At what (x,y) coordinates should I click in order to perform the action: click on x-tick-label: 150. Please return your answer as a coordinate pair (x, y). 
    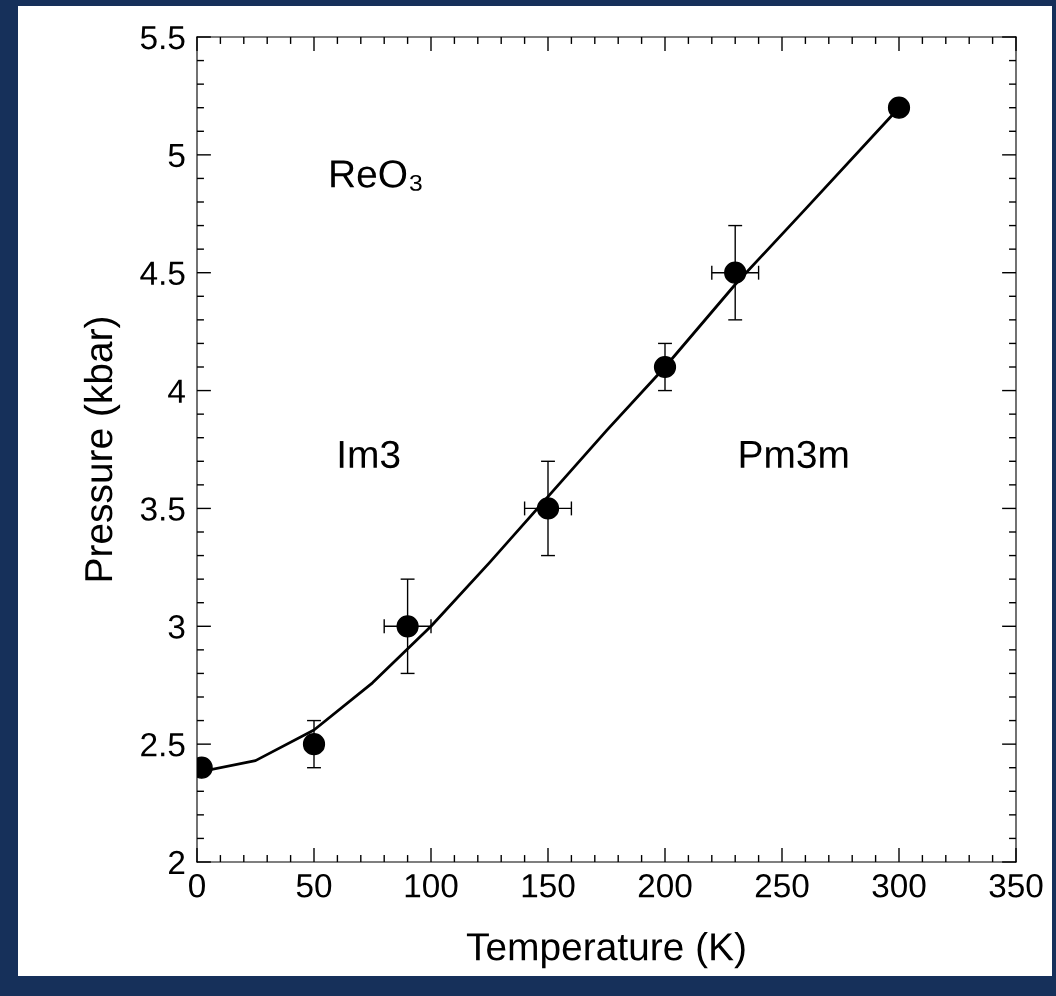
    Looking at the image, I should click on (548, 885).